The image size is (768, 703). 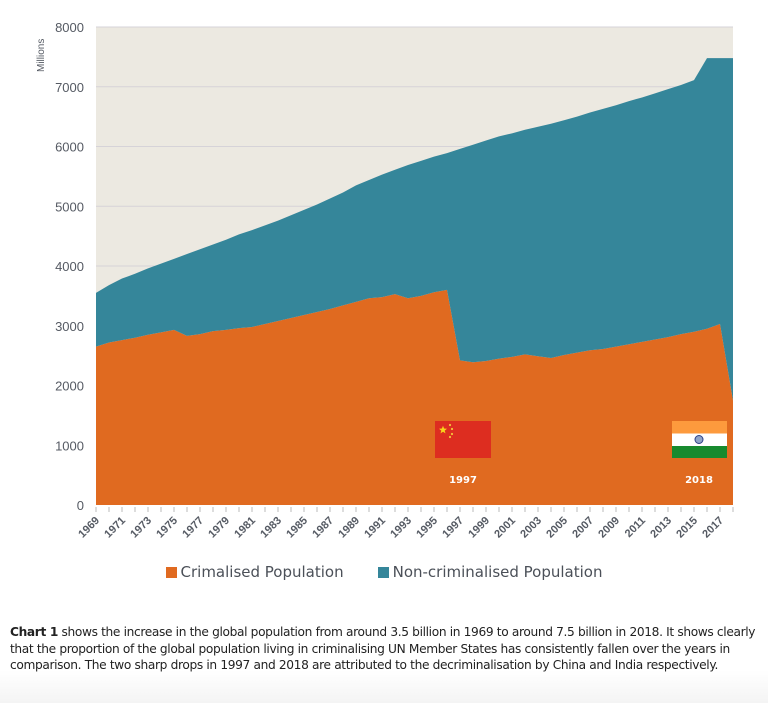 I want to click on x-tick-label: 2005, so click(x=557, y=528).